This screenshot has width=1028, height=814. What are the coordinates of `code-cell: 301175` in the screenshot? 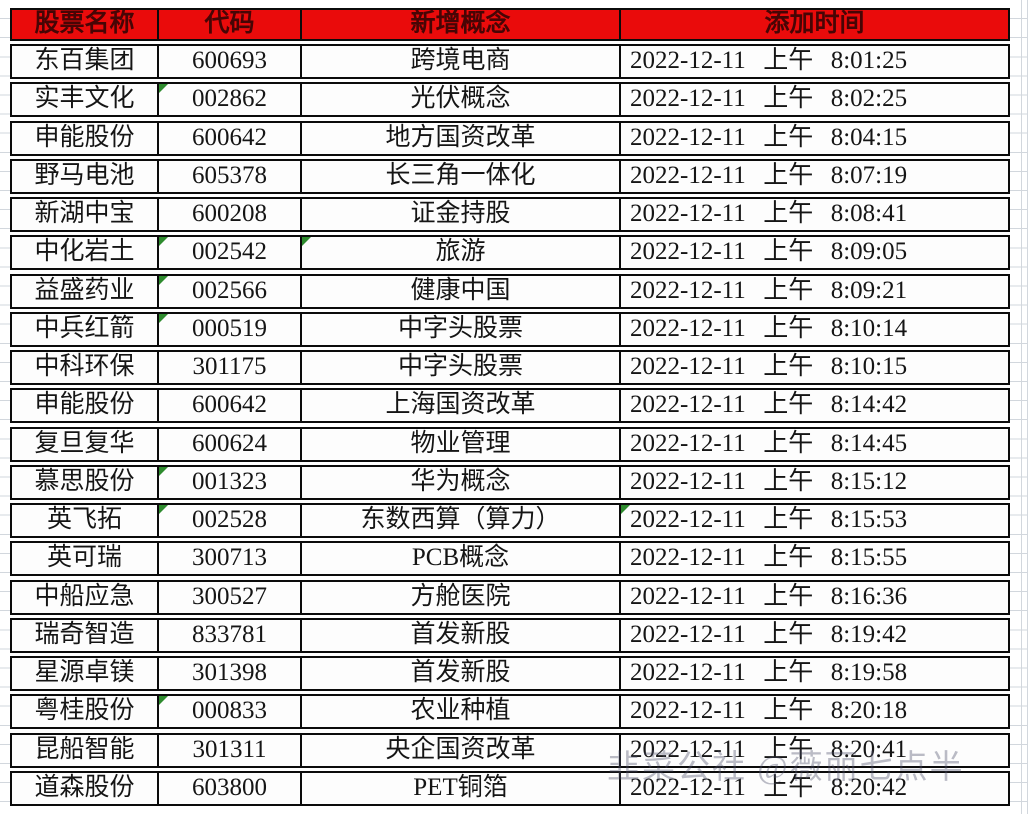 It's located at (228, 367).